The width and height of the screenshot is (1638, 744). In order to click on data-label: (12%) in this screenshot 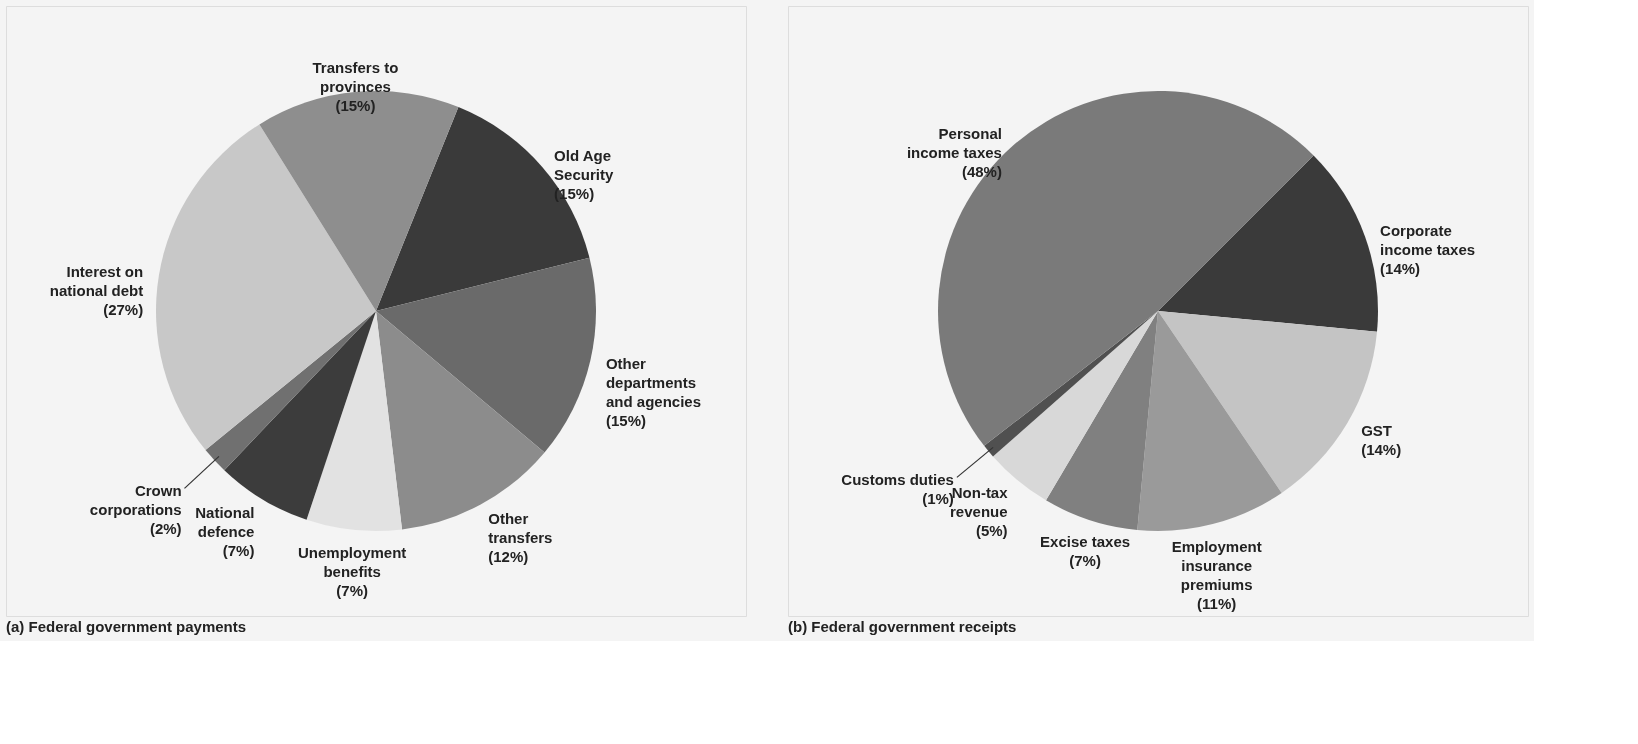, I will do `click(508, 556)`.